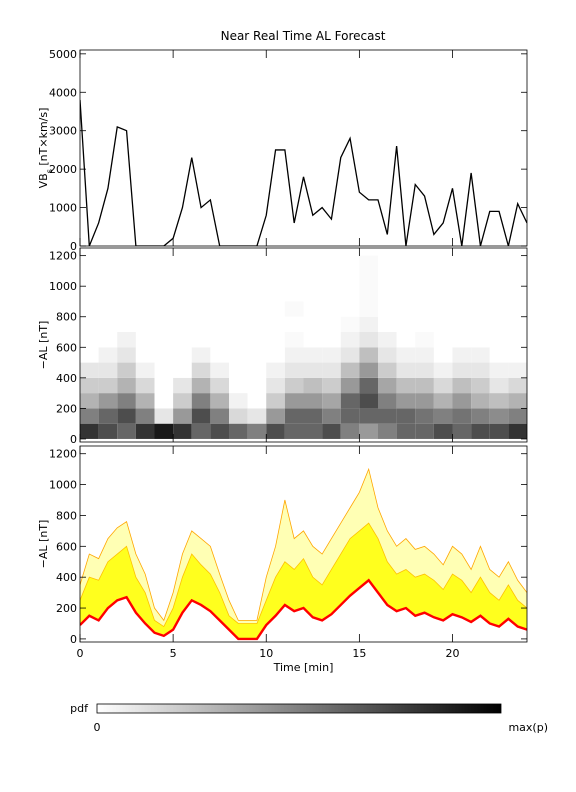 The height and width of the screenshot is (792, 576). What do you see at coordinates (66, 546) in the screenshot?
I see `y-tick-label: 600` at bounding box center [66, 546].